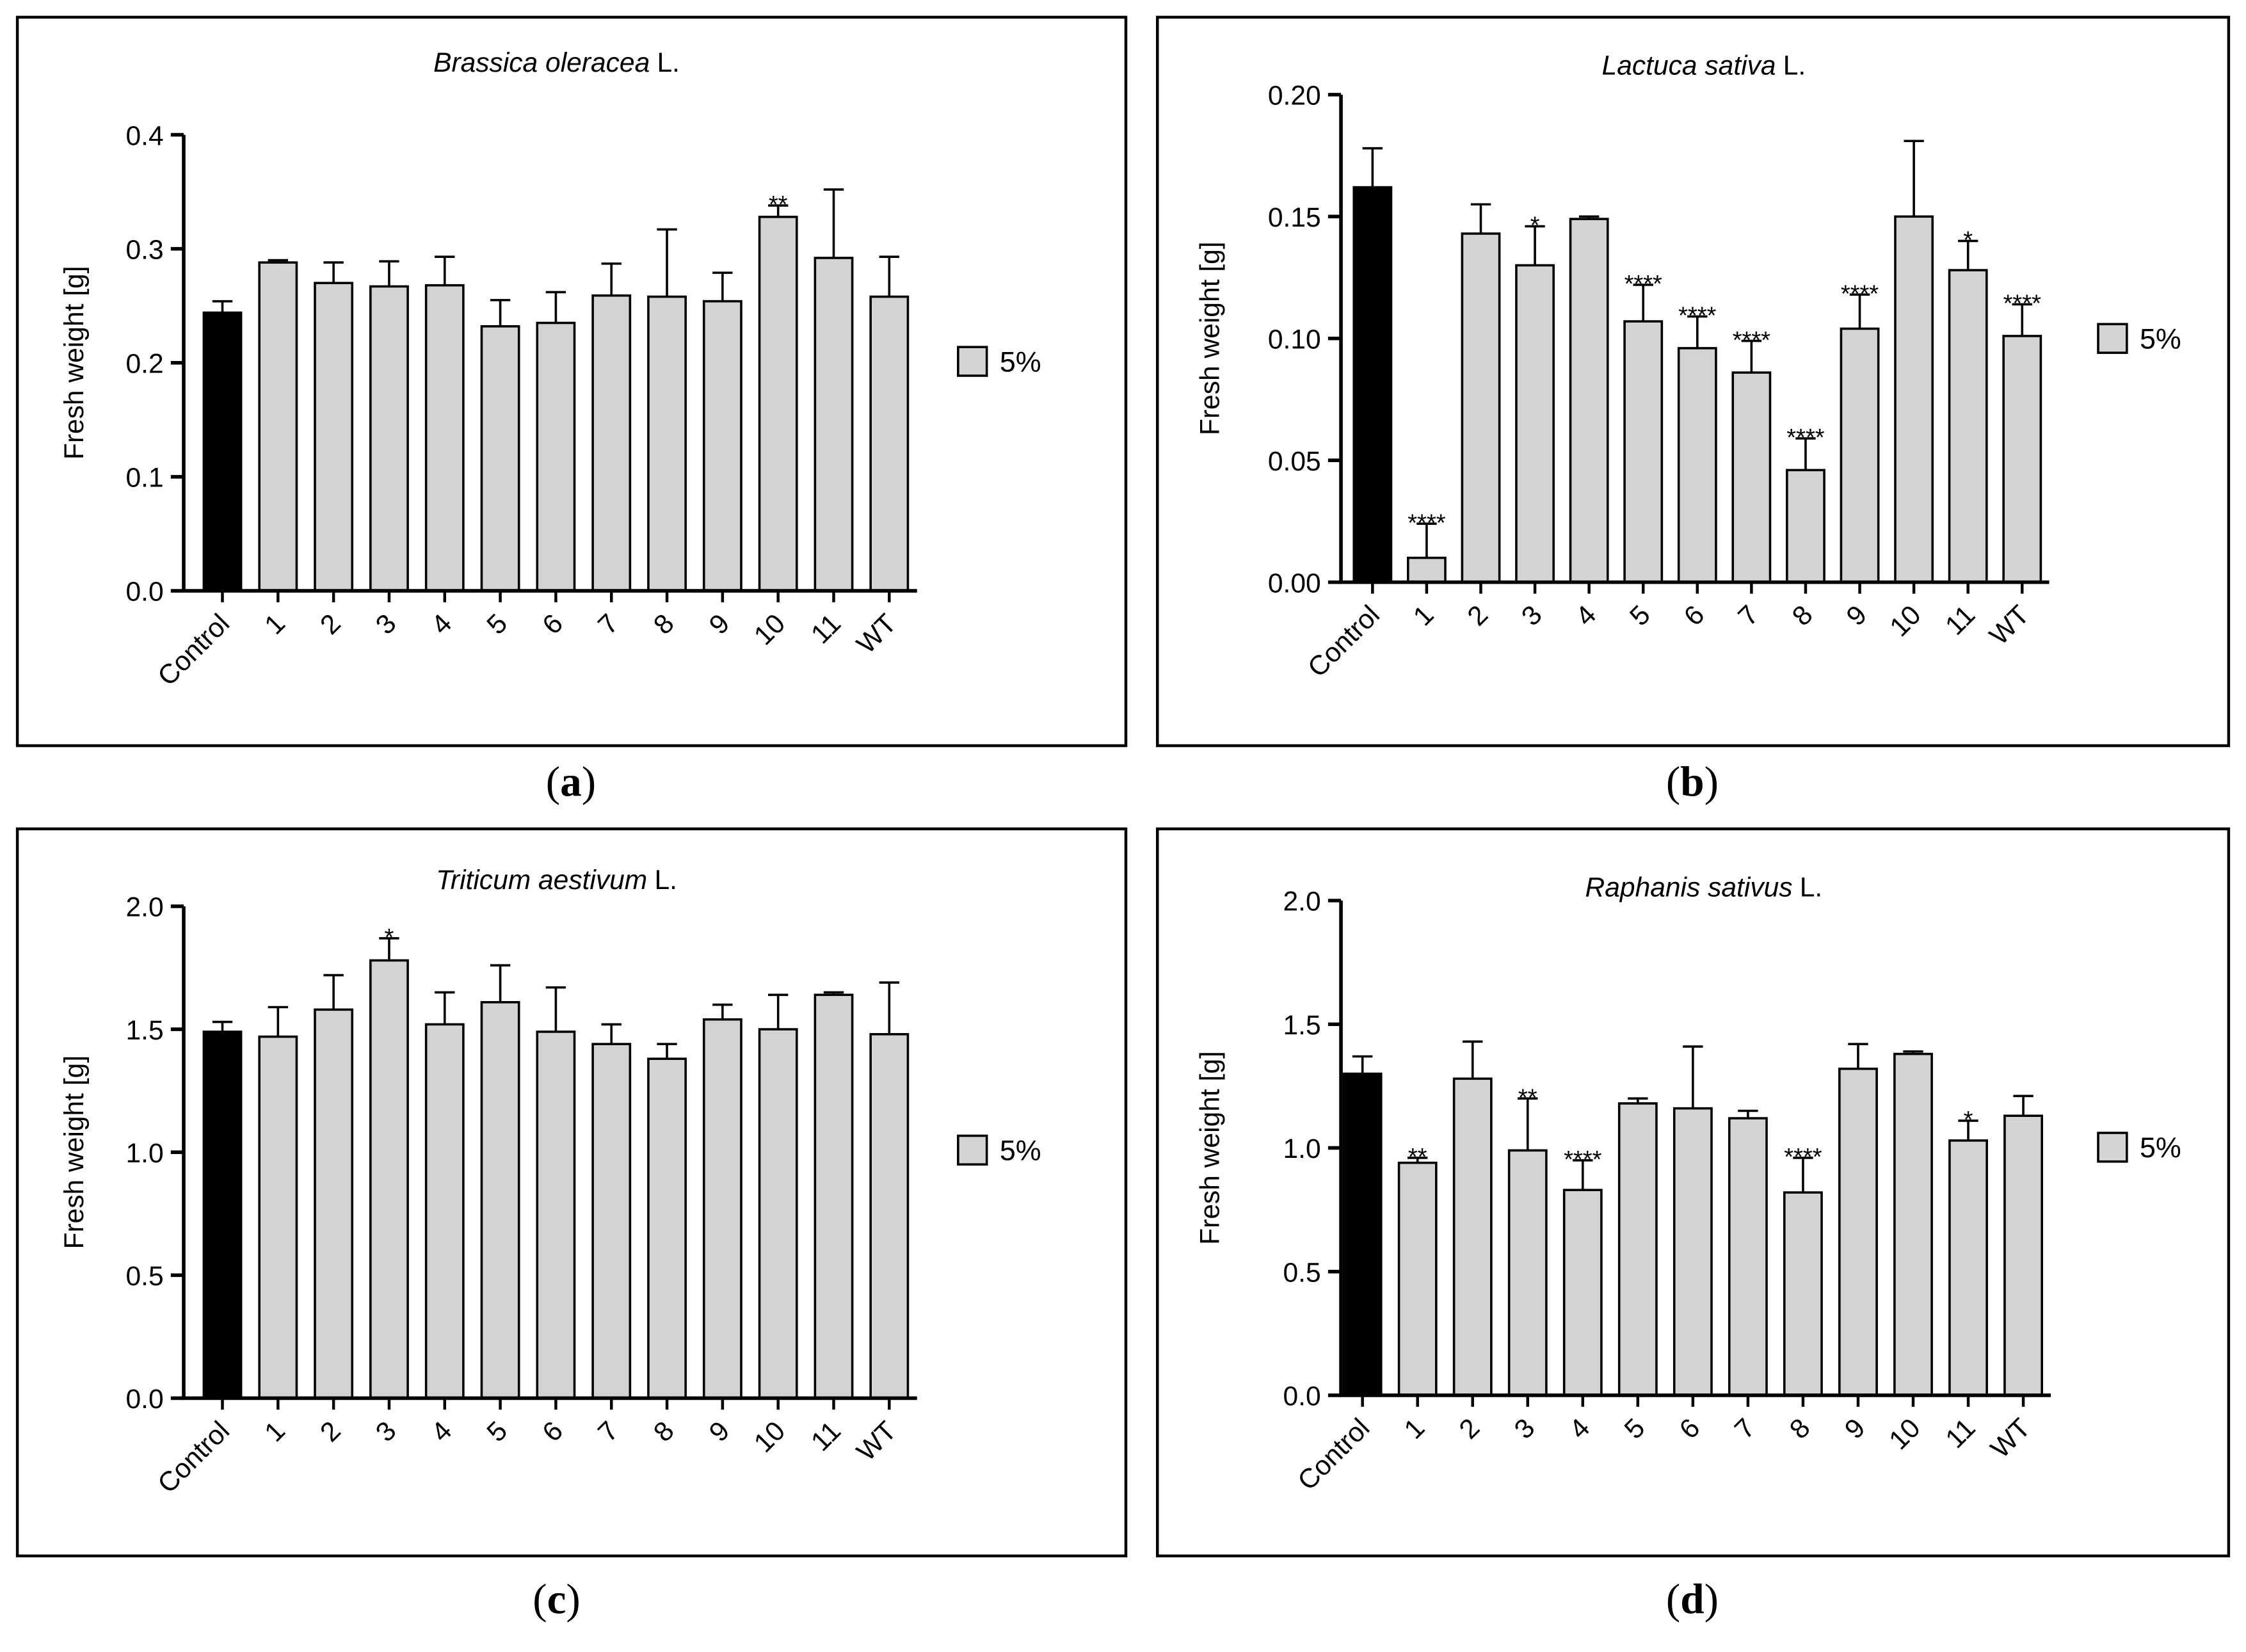  I want to click on y-tick-label: 1.0, so click(1302, 1149).